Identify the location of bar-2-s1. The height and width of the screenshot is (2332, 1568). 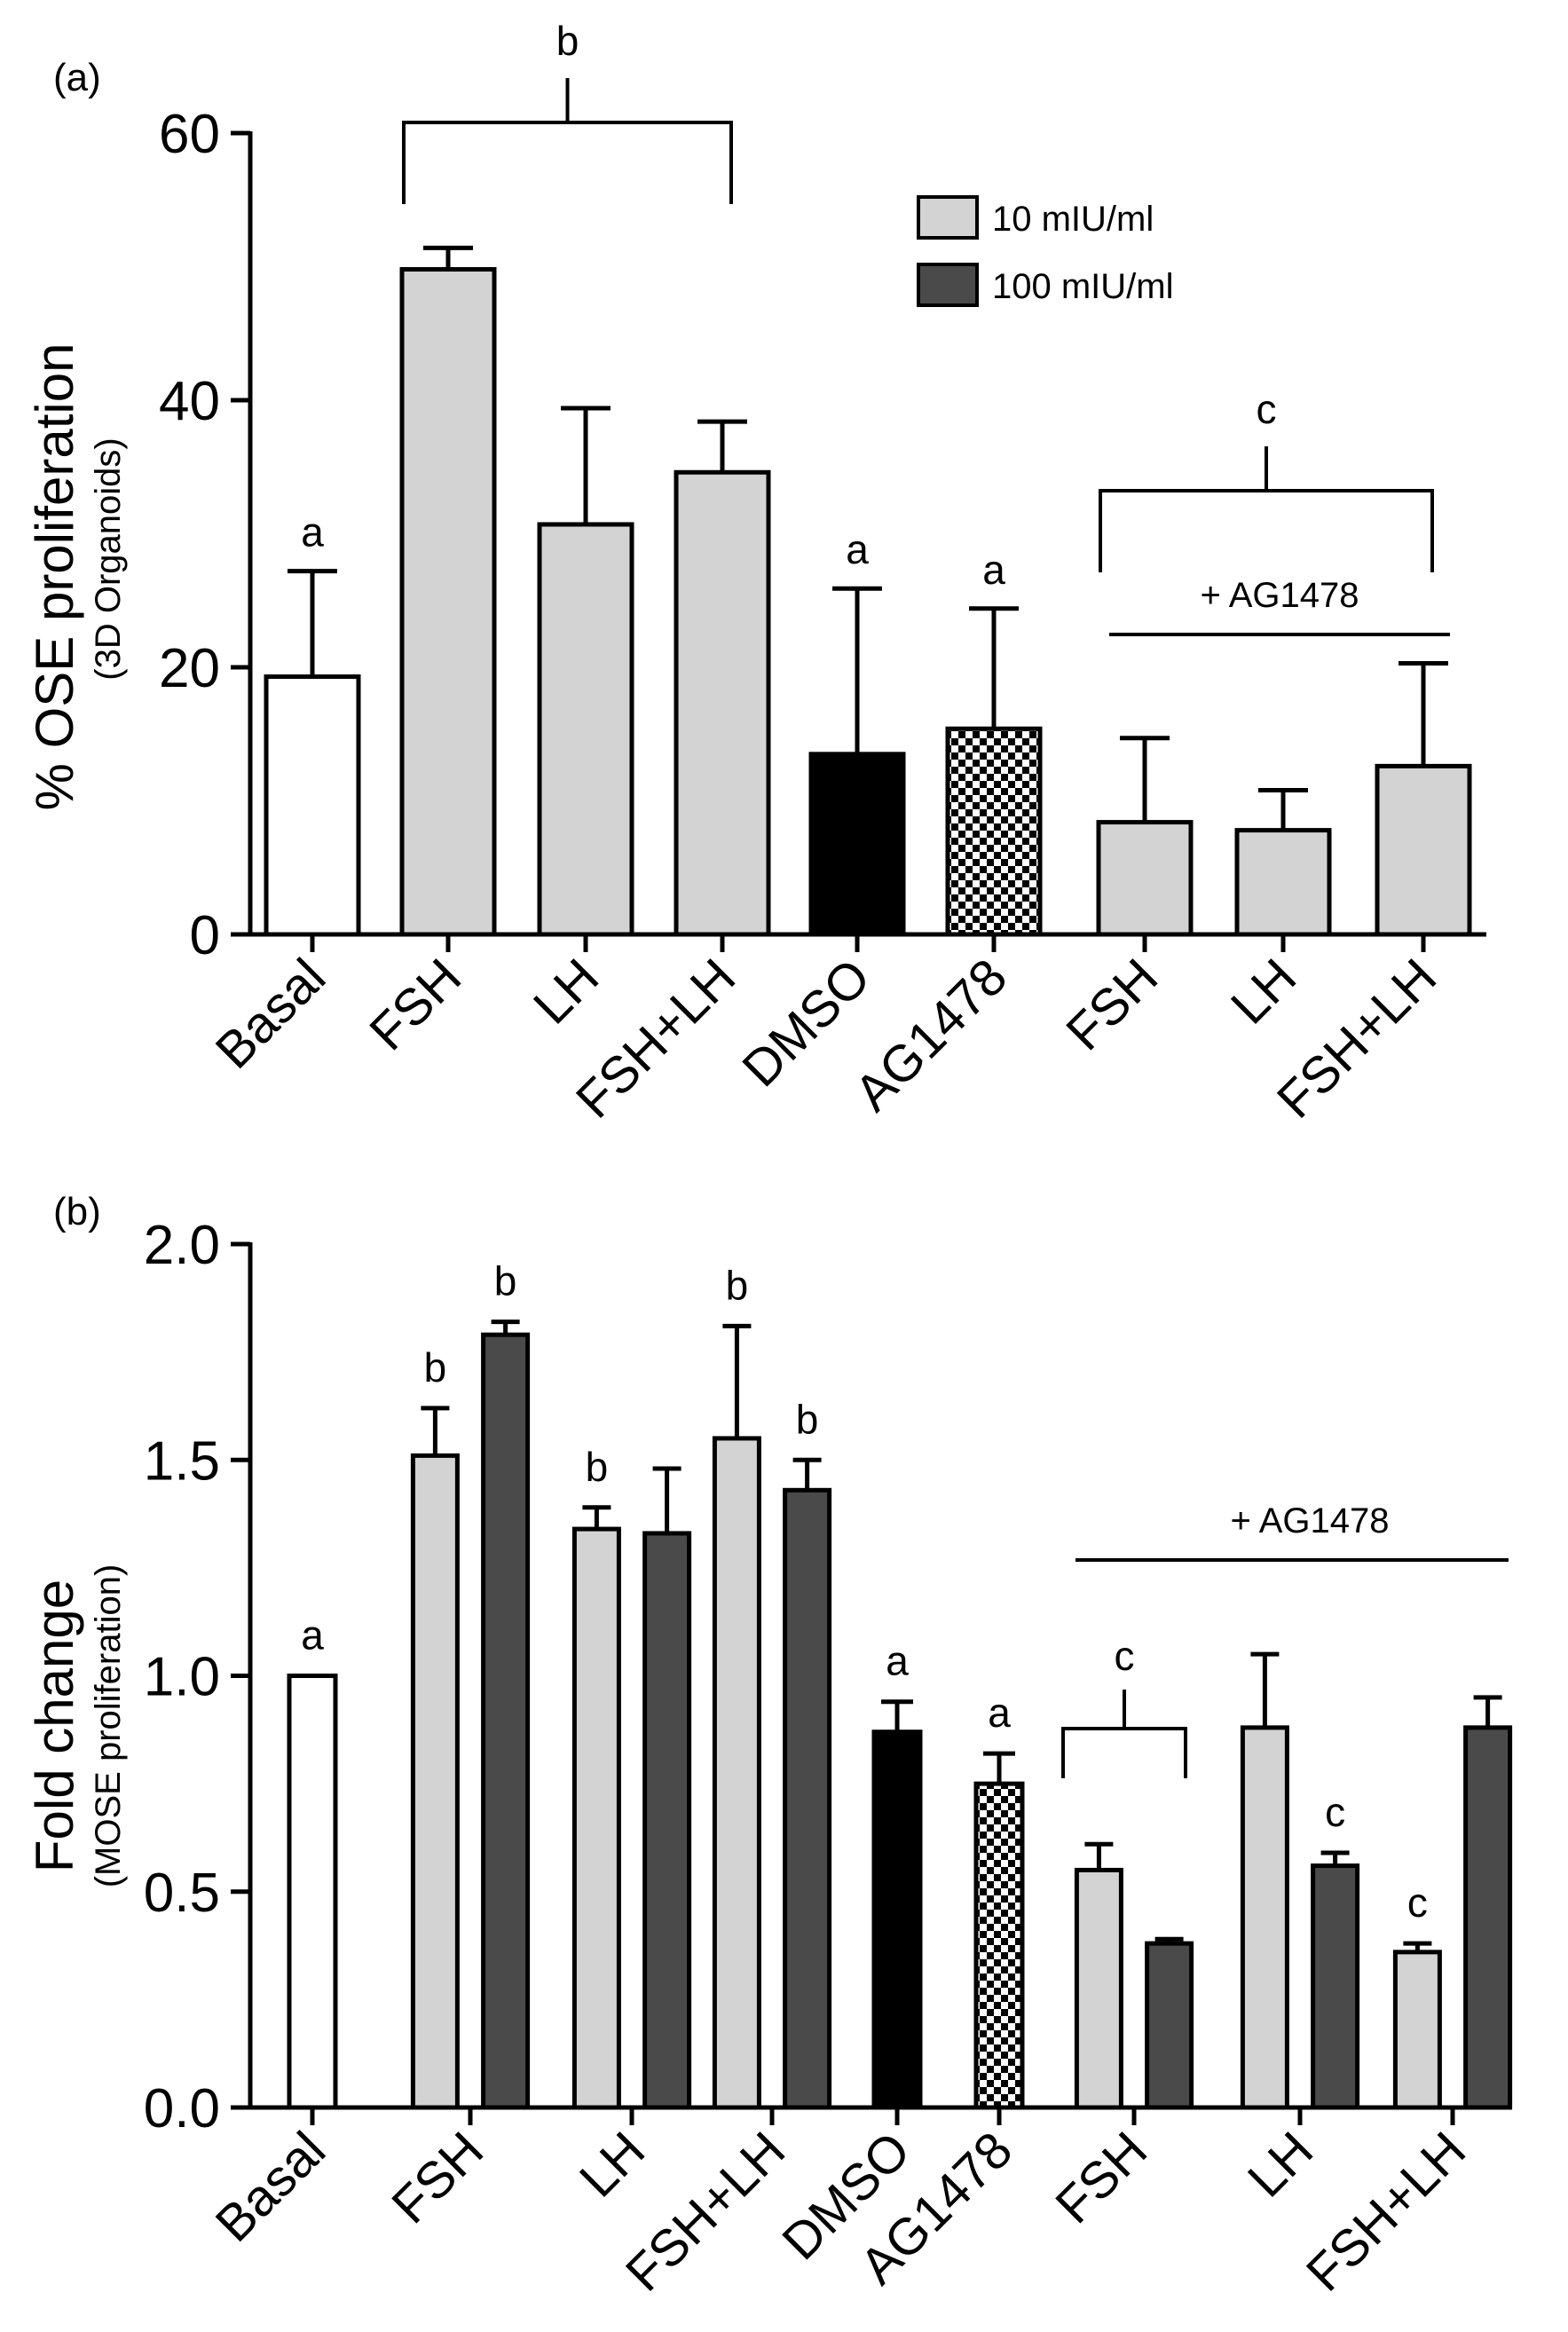
(667, 1820).